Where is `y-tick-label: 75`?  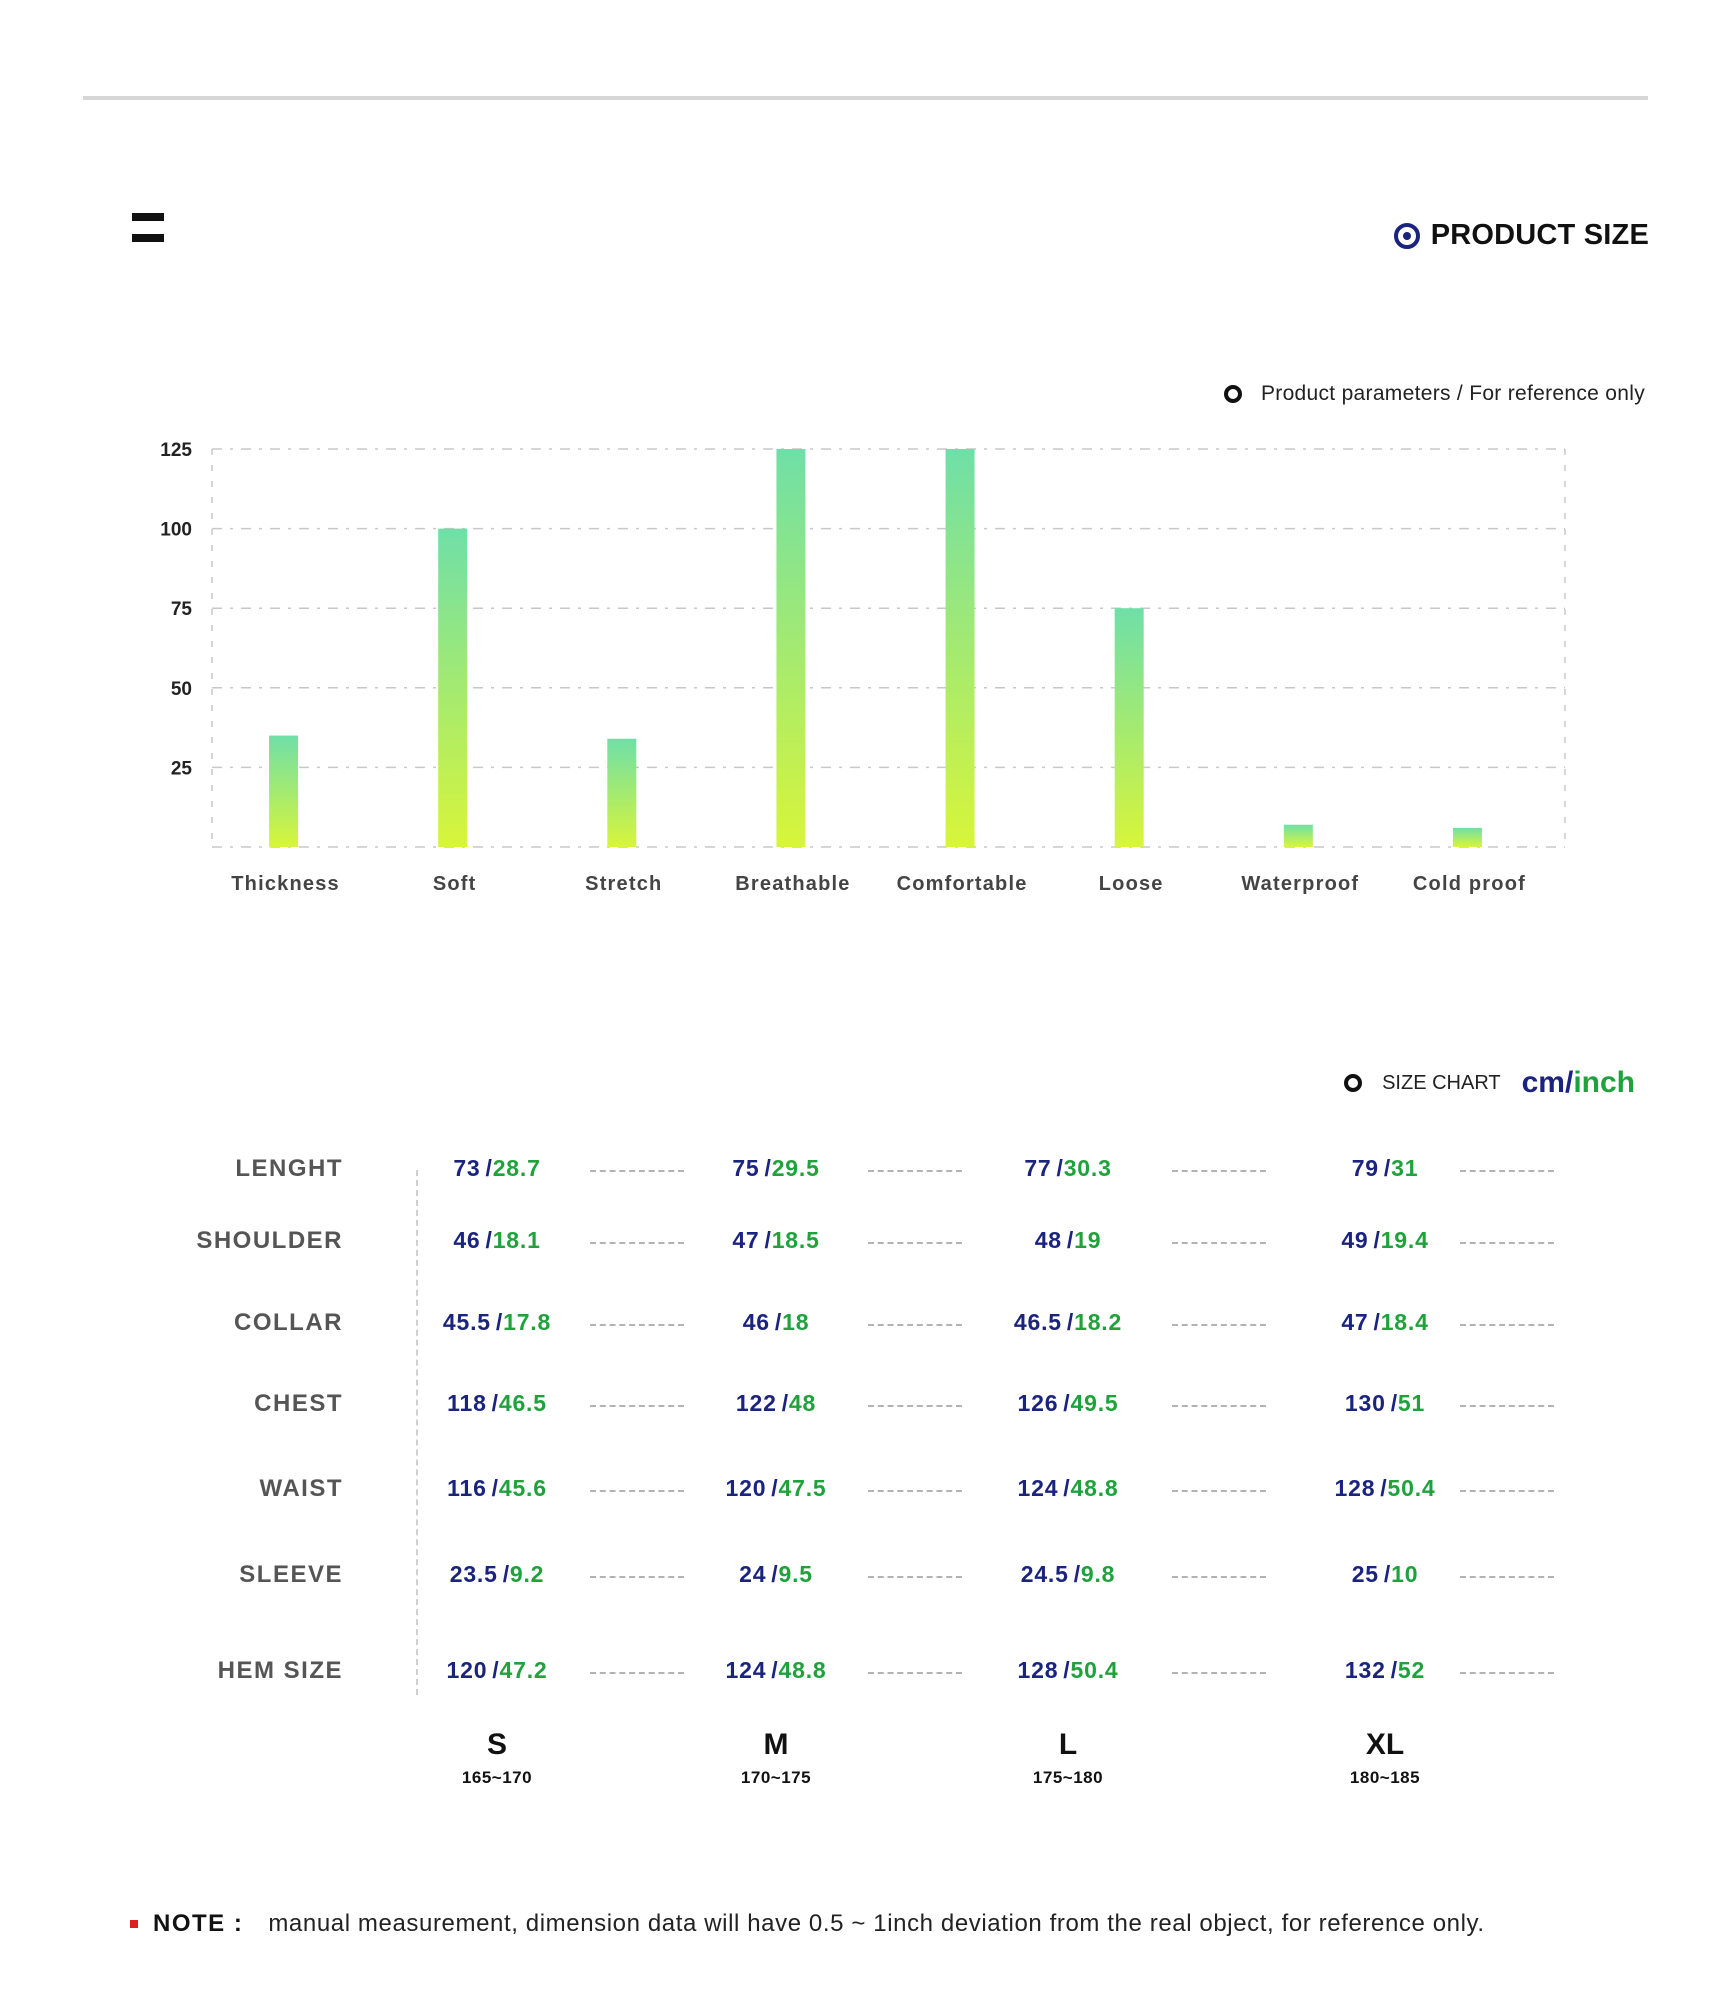
y-tick-label: 75 is located at coordinates (182, 609).